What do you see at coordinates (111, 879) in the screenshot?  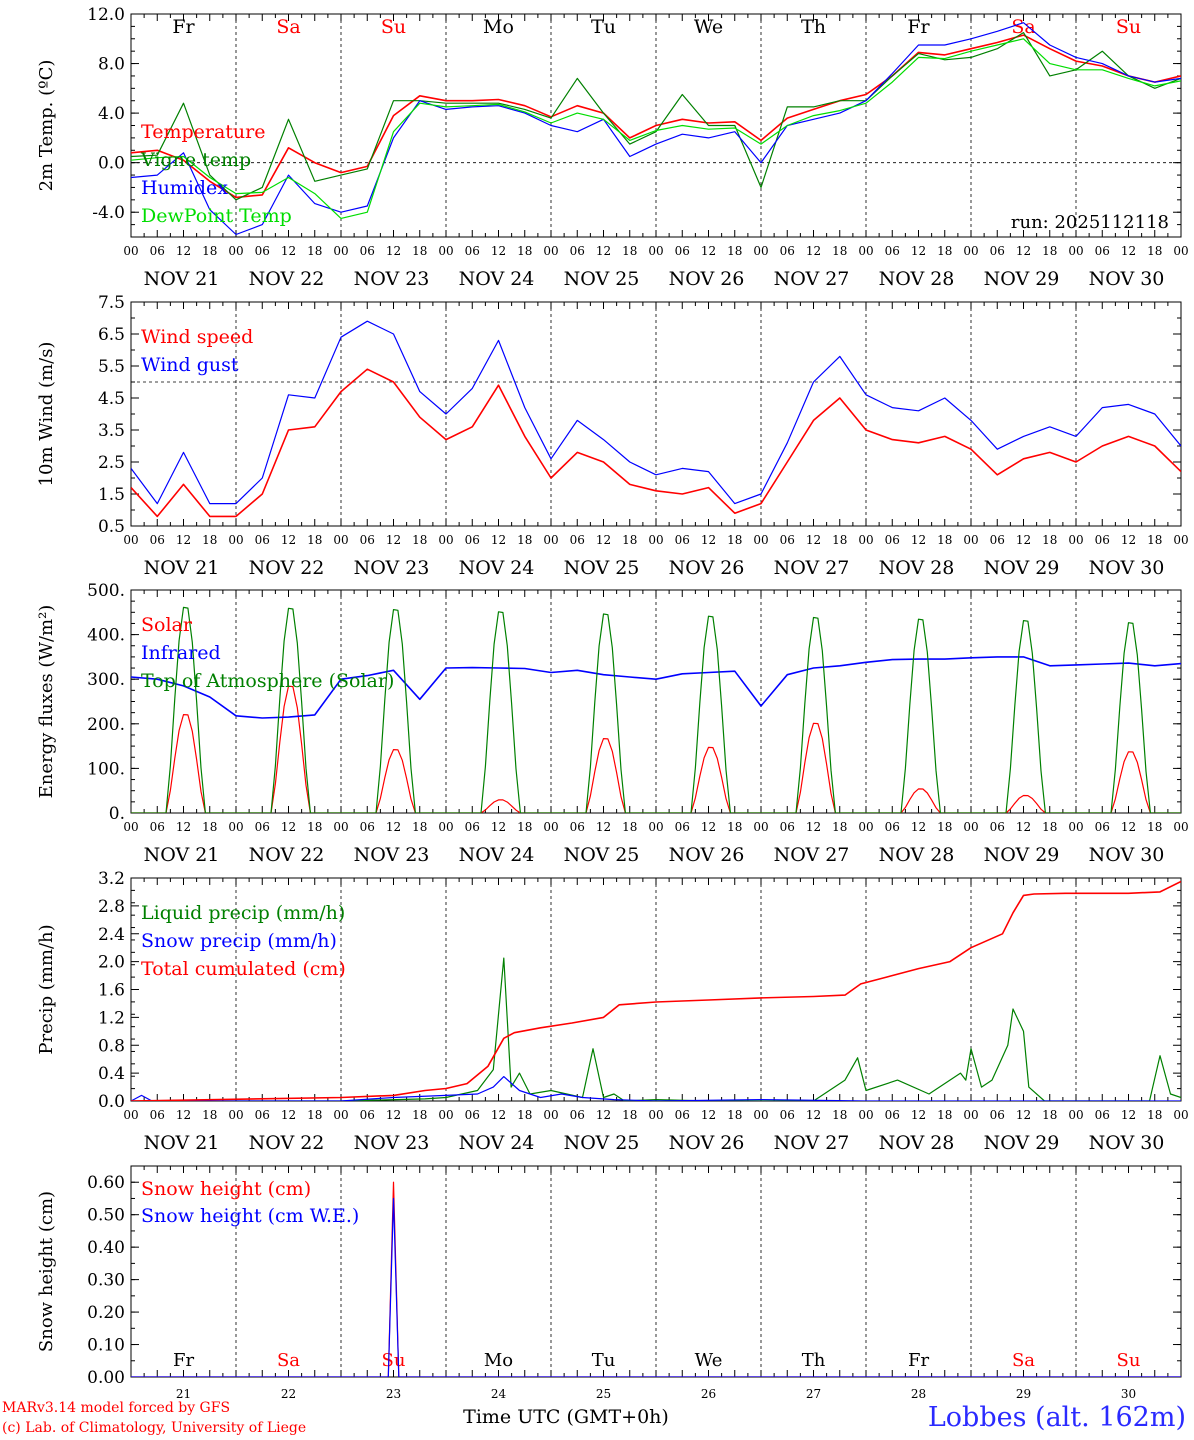 I see `y-tick-label: 3.2` at bounding box center [111, 879].